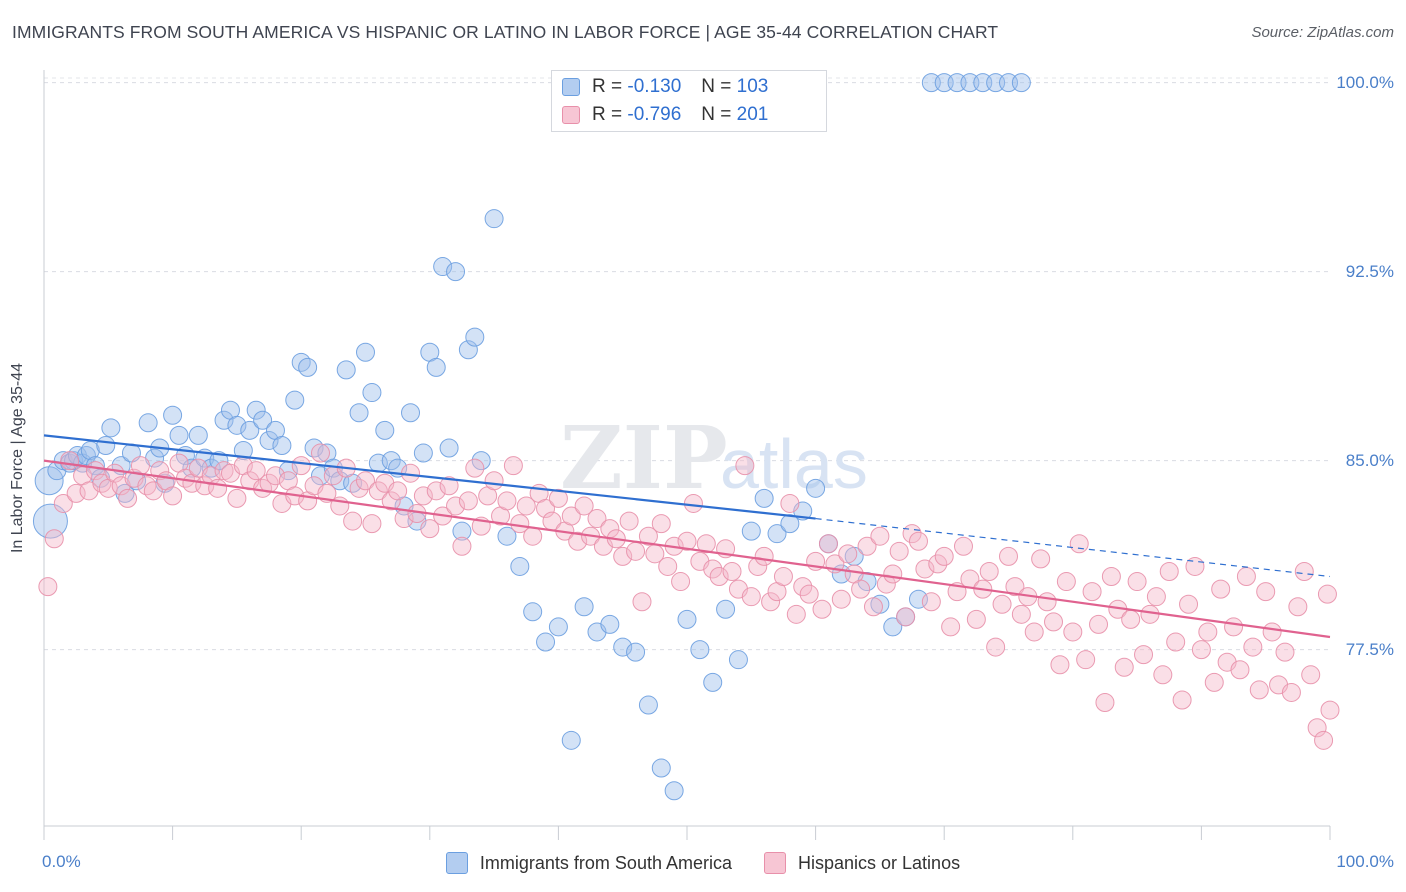 This screenshot has width=1406, height=892. I want to click on legend-r-value: -0.130, so click(654, 86).